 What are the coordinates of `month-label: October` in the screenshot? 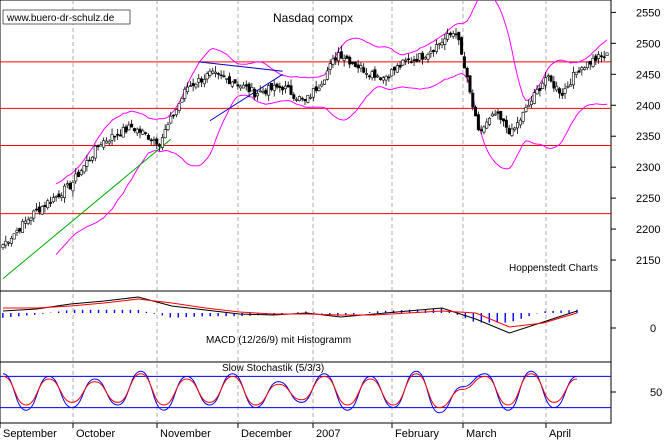 It's located at (95, 434).